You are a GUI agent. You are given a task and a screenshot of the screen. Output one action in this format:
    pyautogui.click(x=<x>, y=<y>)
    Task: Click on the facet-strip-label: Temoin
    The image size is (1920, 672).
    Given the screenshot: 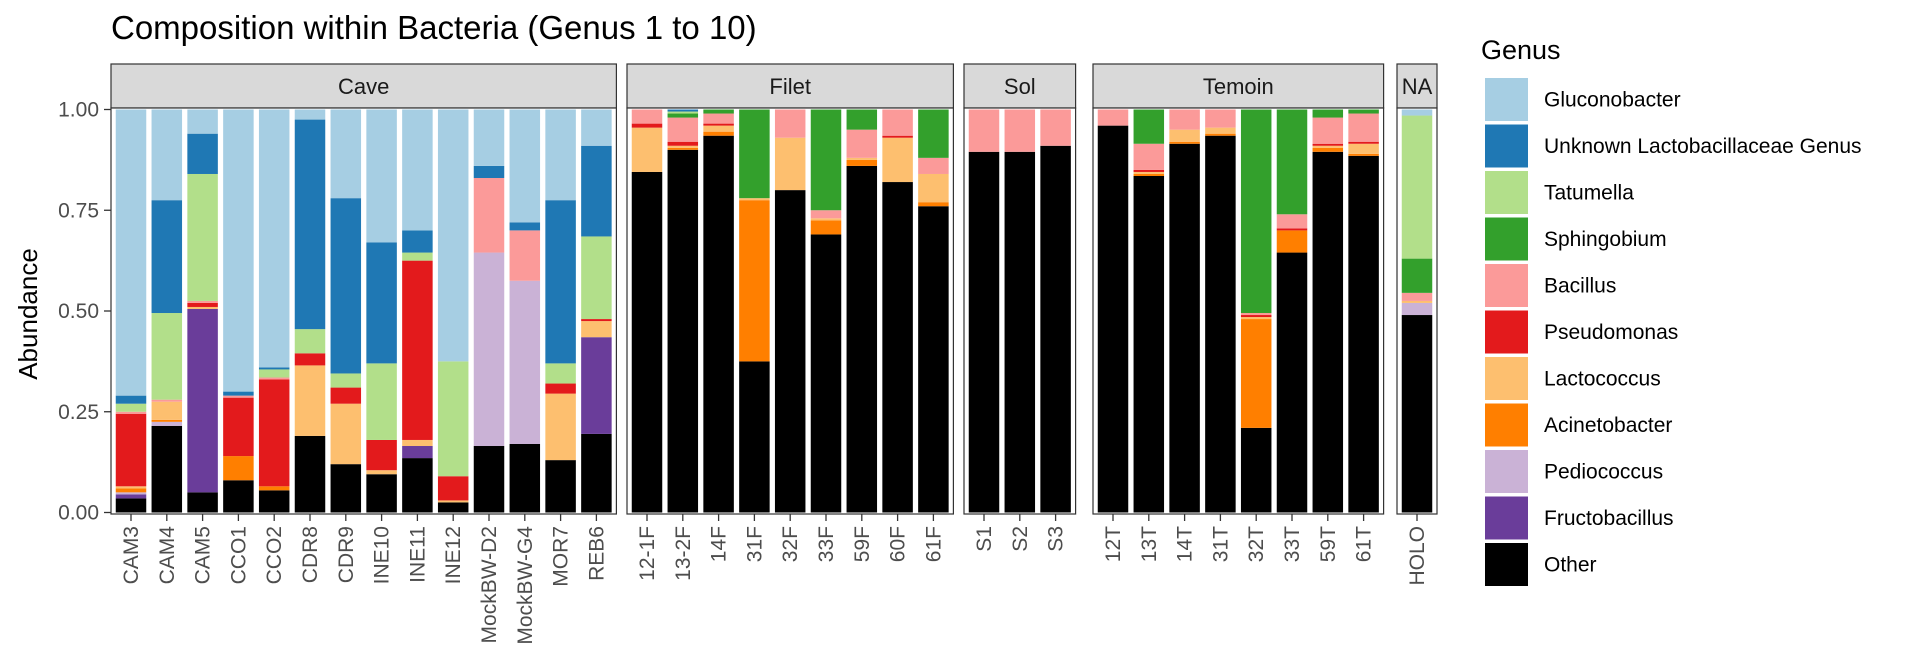 What is the action you would take?
    pyautogui.click(x=1238, y=86)
    